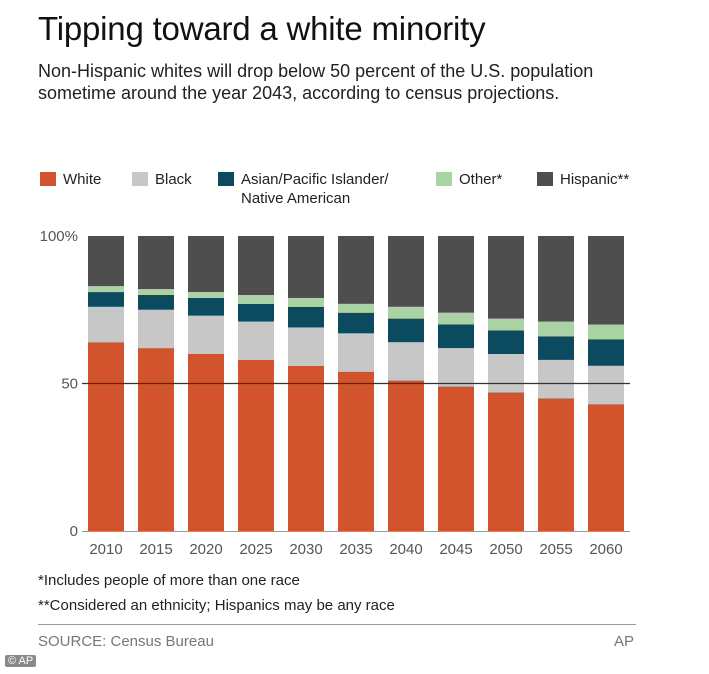 This screenshot has height=674, width=709. What do you see at coordinates (305, 549) in the screenshot?
I see `x-tick-label-2030: 2030` at bounding box center [305, 549].